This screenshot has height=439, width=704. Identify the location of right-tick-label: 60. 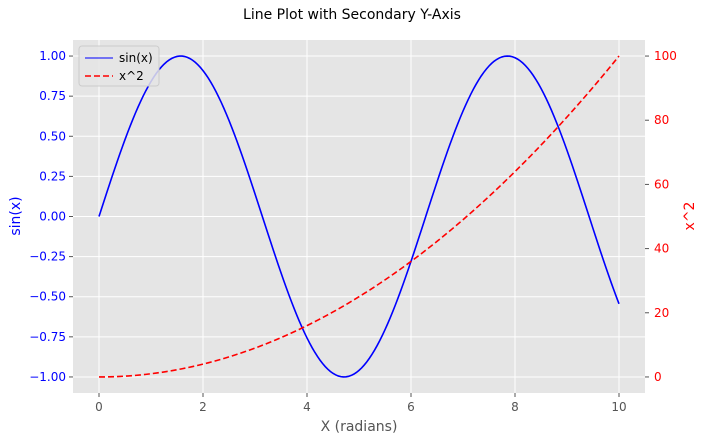
(661, 184).